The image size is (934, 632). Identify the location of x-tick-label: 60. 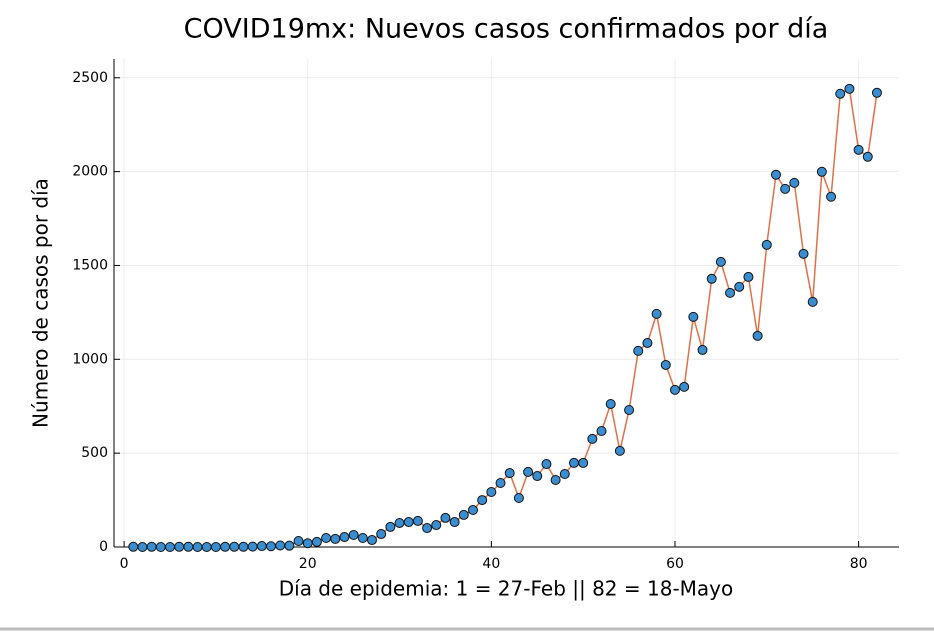
(675, 564).